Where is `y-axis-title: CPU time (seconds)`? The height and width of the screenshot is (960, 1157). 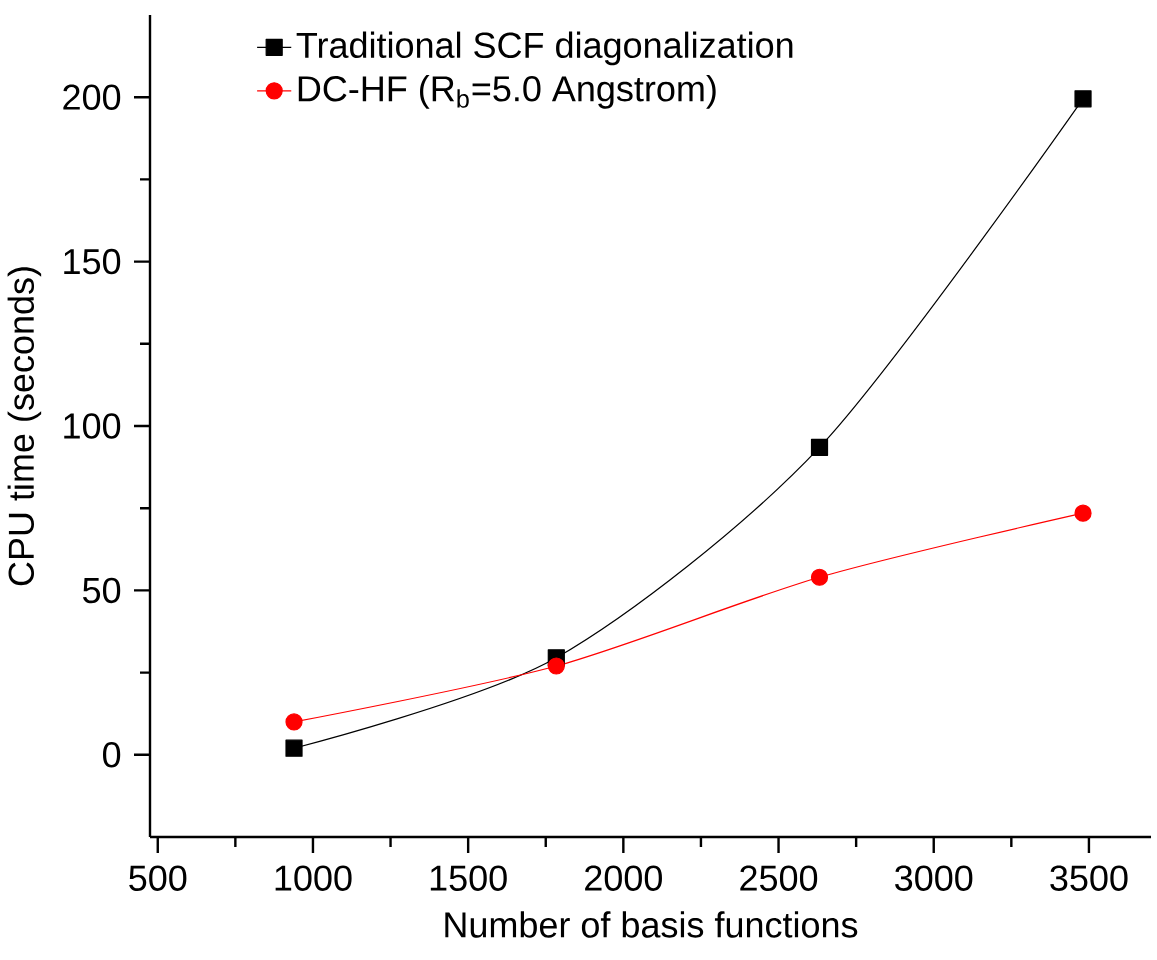 y-axis-title: CPU time (seconds) is located at coordinates (24, 426).